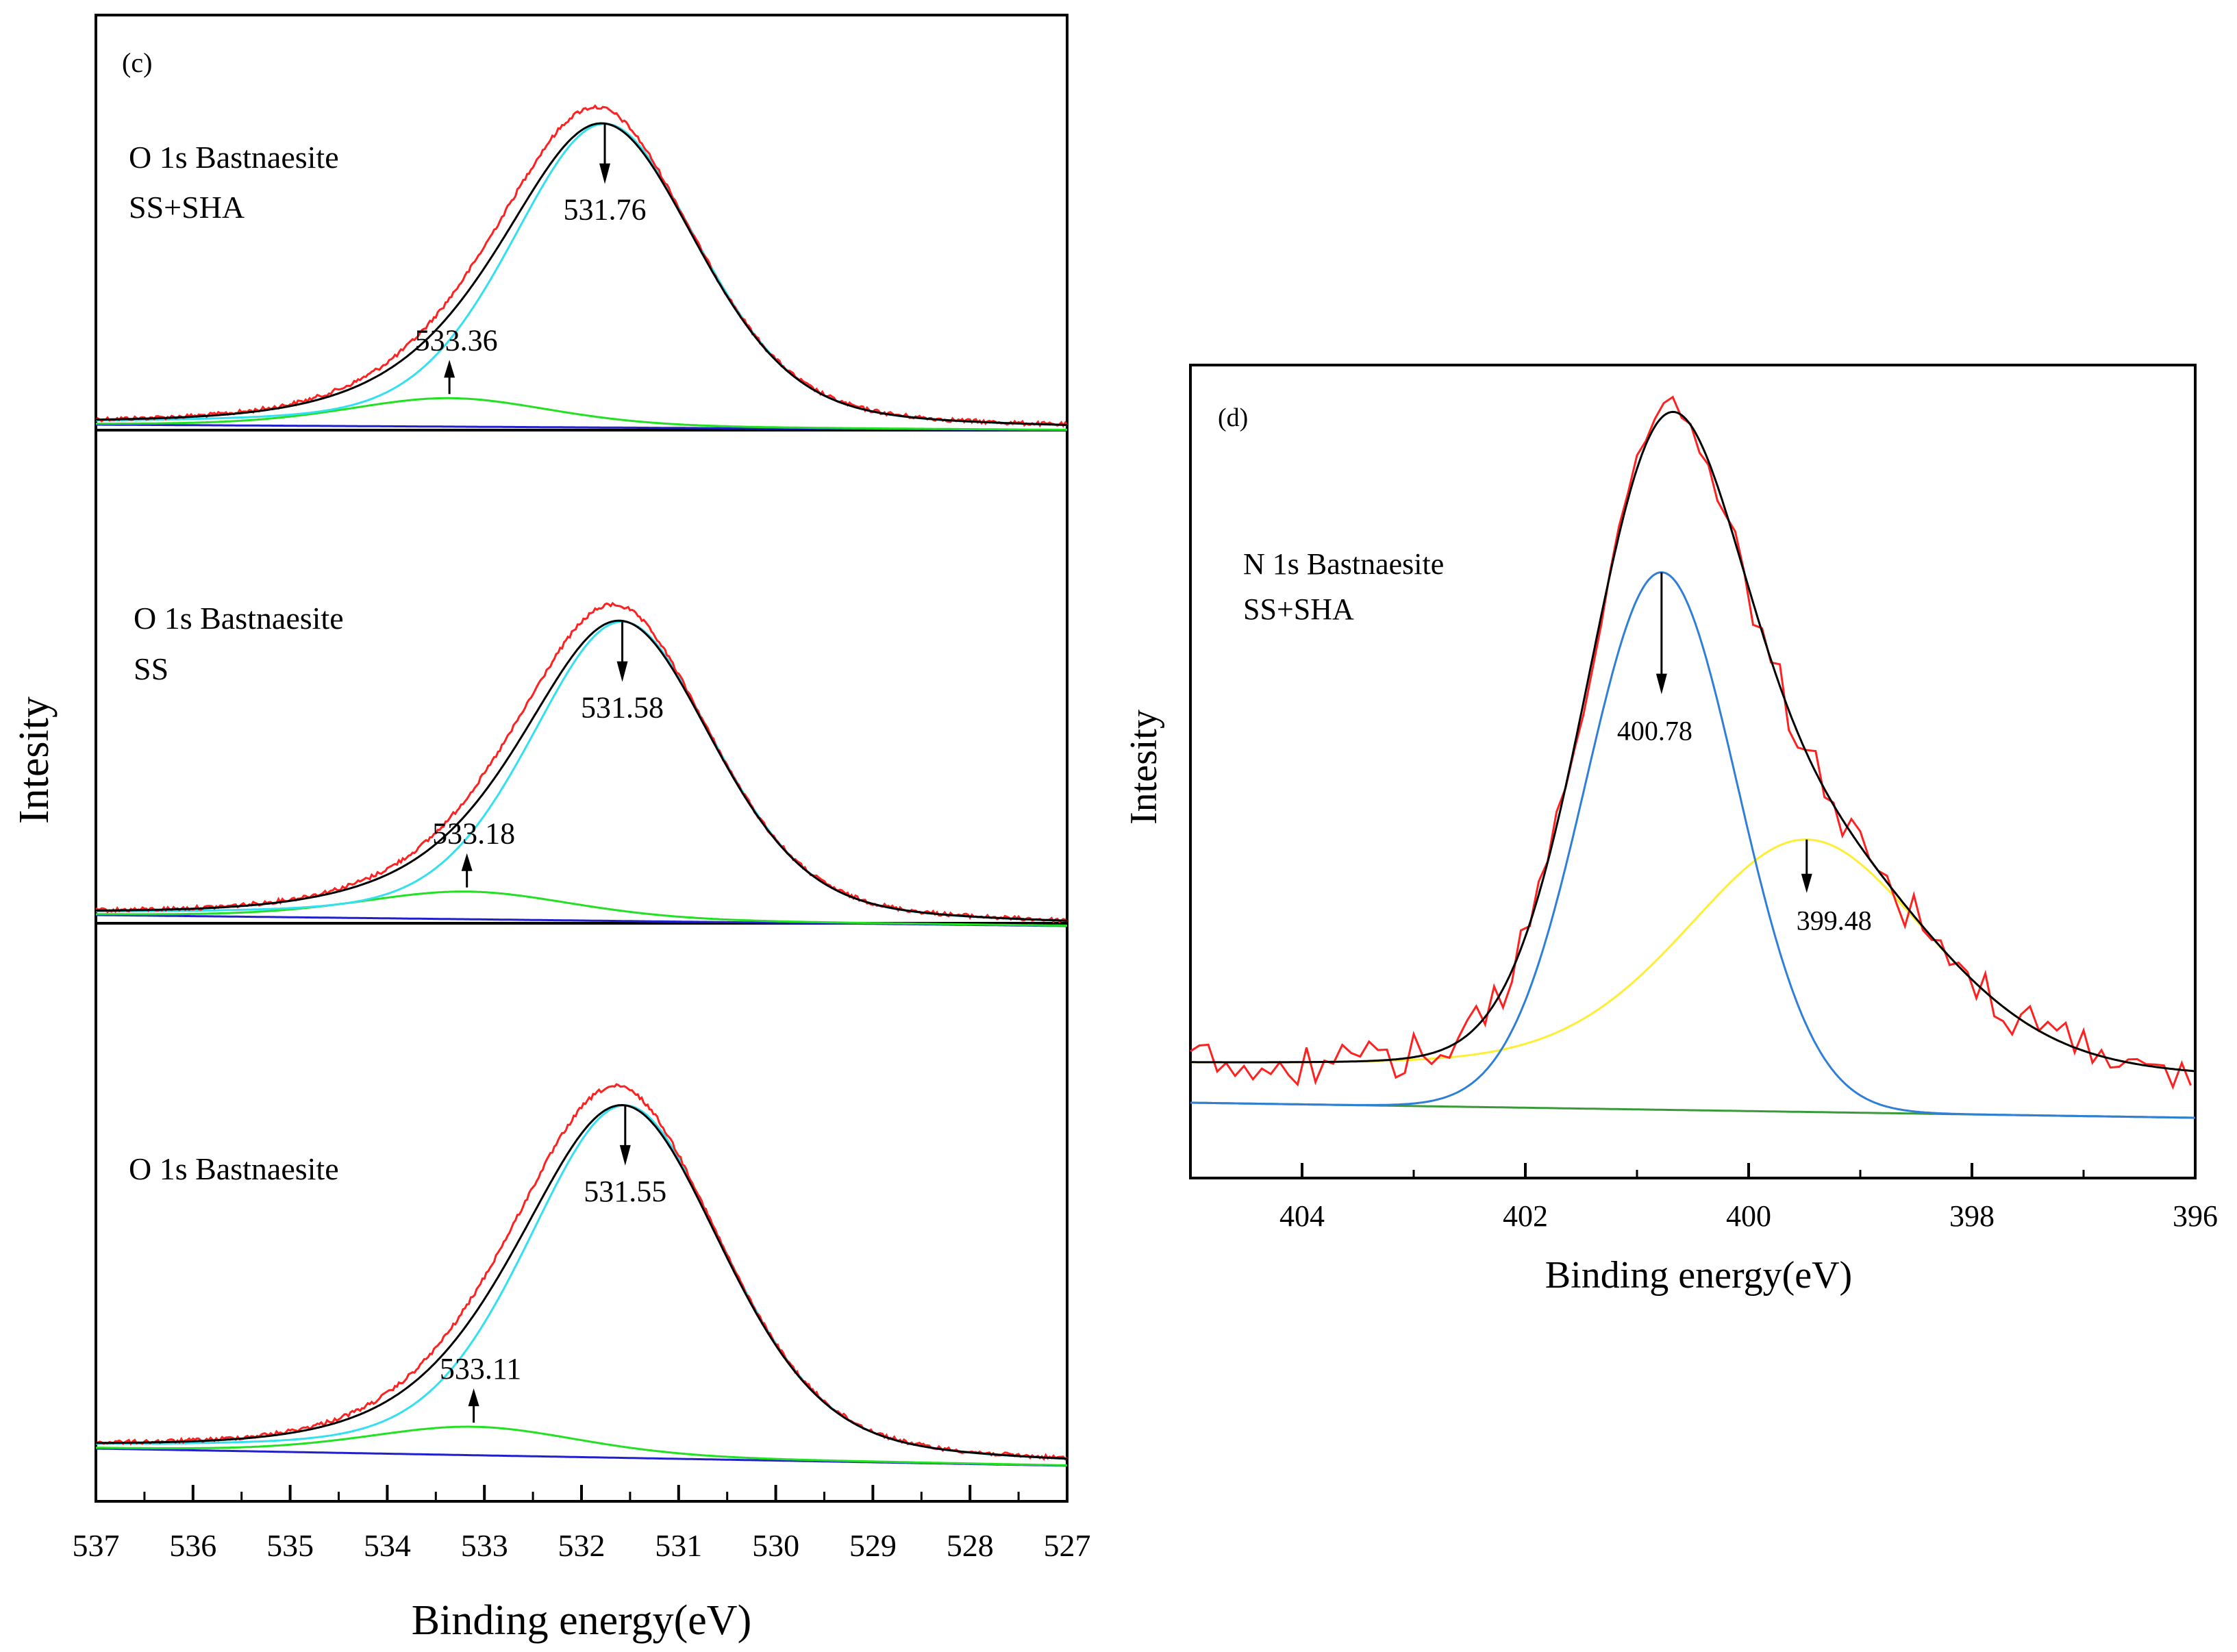 Image resolution: width=2237 pixels, height=1652 pixels. What do you see at coordinates (474, 834) in the screenshot?
I see `c-minor-peak-label-1: 533.18` at bounding box center [474, 834].